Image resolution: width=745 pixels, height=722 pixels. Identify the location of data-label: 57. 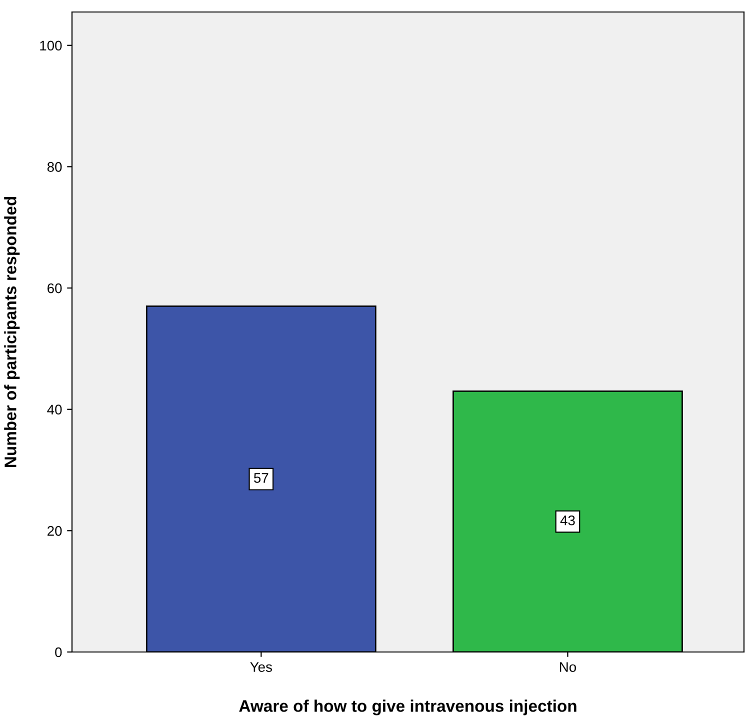
(261, 478).